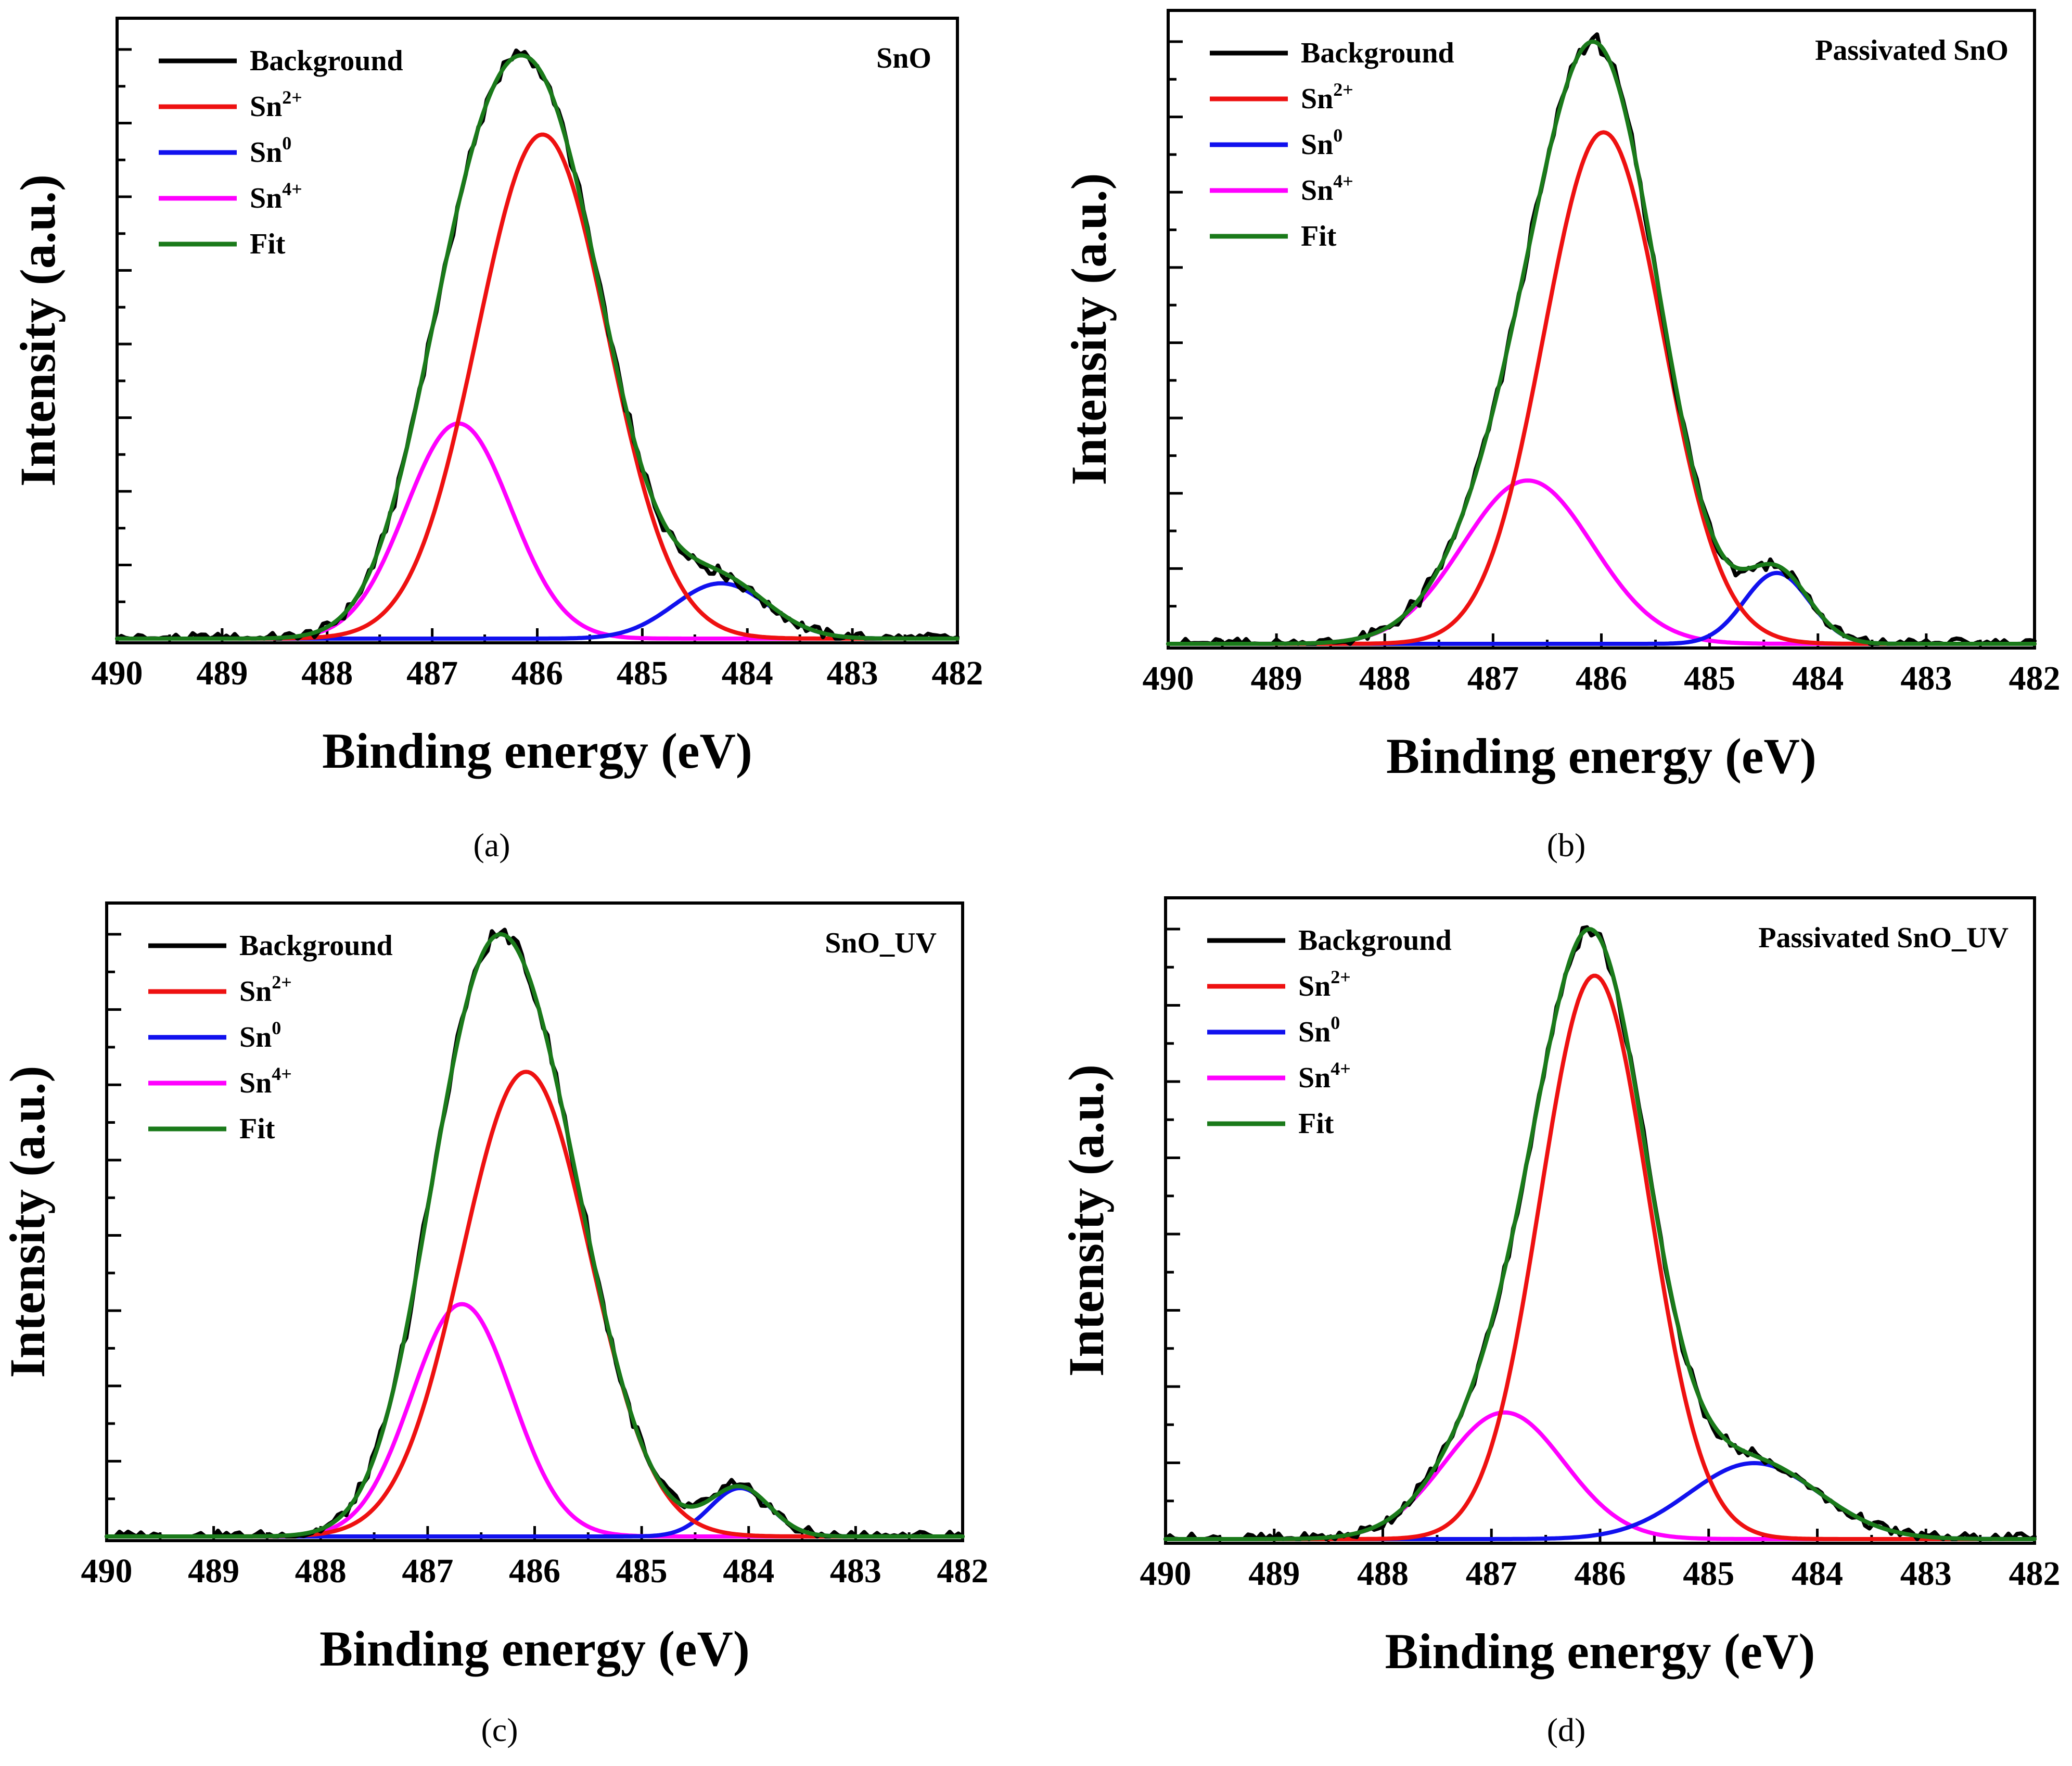  Describe the element at coordinates (1883, 938) in the screenshot. I see `sample-label: Passivated SnO_UV` at that location.